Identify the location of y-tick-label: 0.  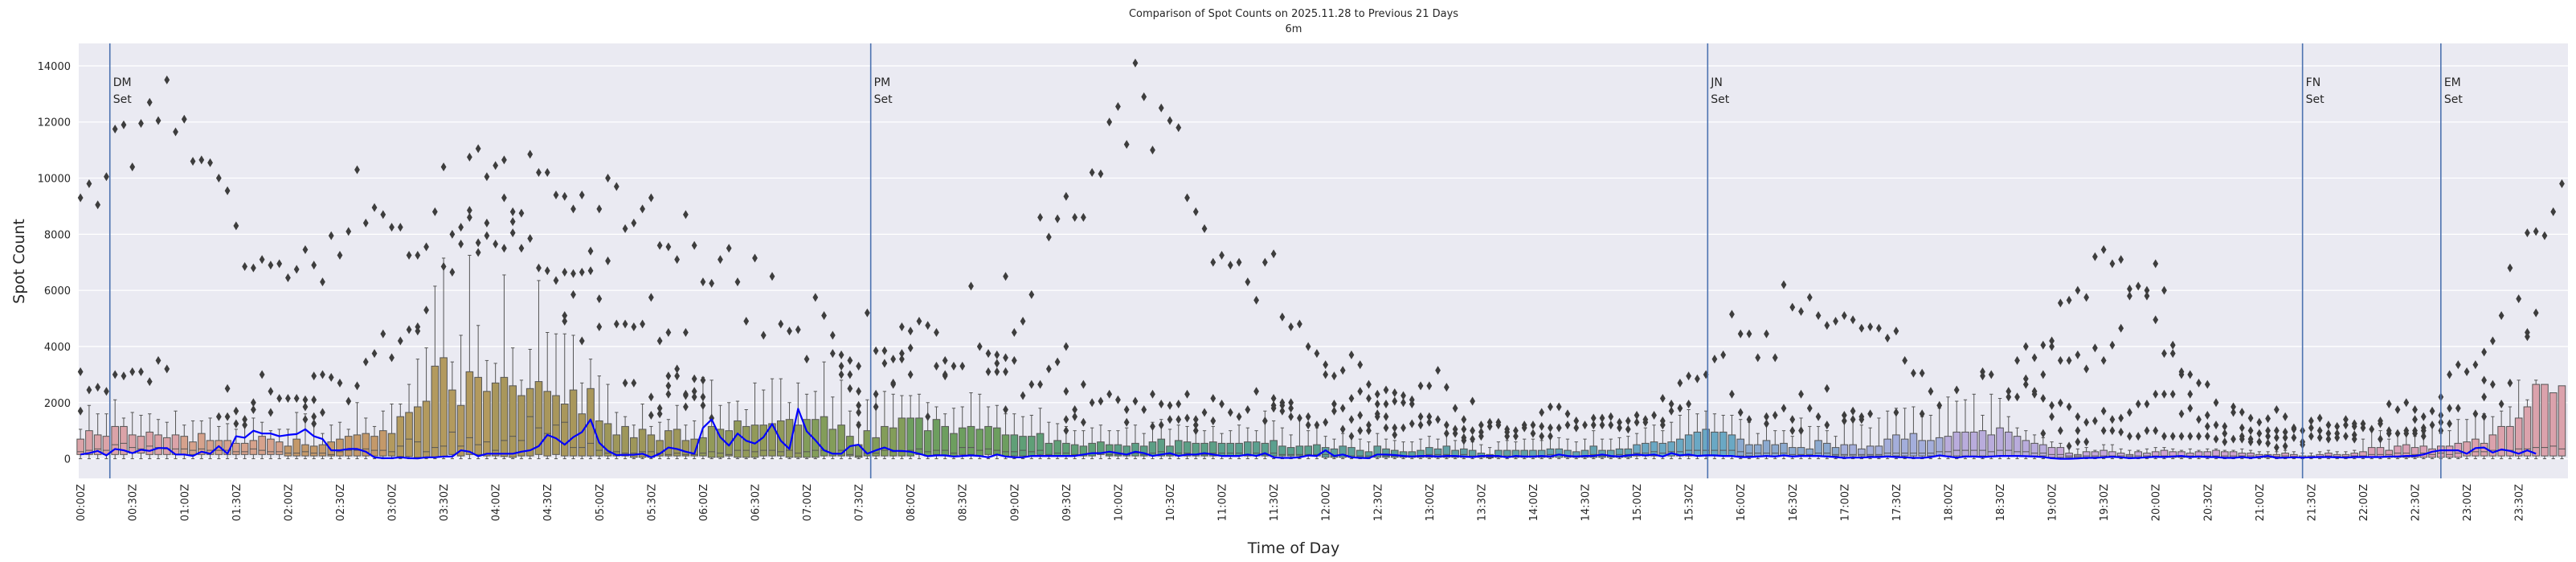
(67, 460).